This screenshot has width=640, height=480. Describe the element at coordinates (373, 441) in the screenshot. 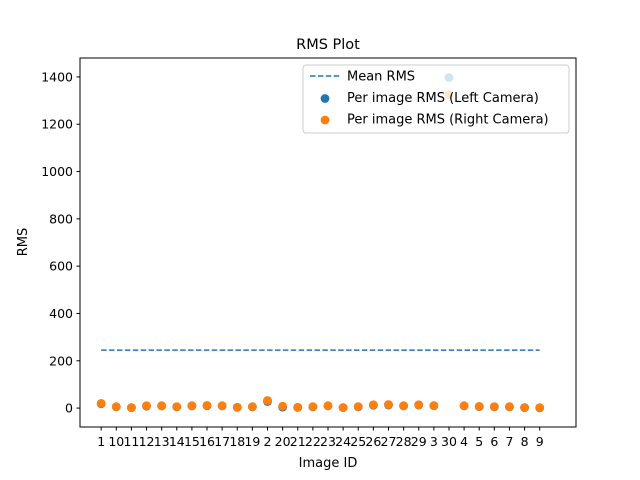

I see `x-tick-label-26: 26` at that location.